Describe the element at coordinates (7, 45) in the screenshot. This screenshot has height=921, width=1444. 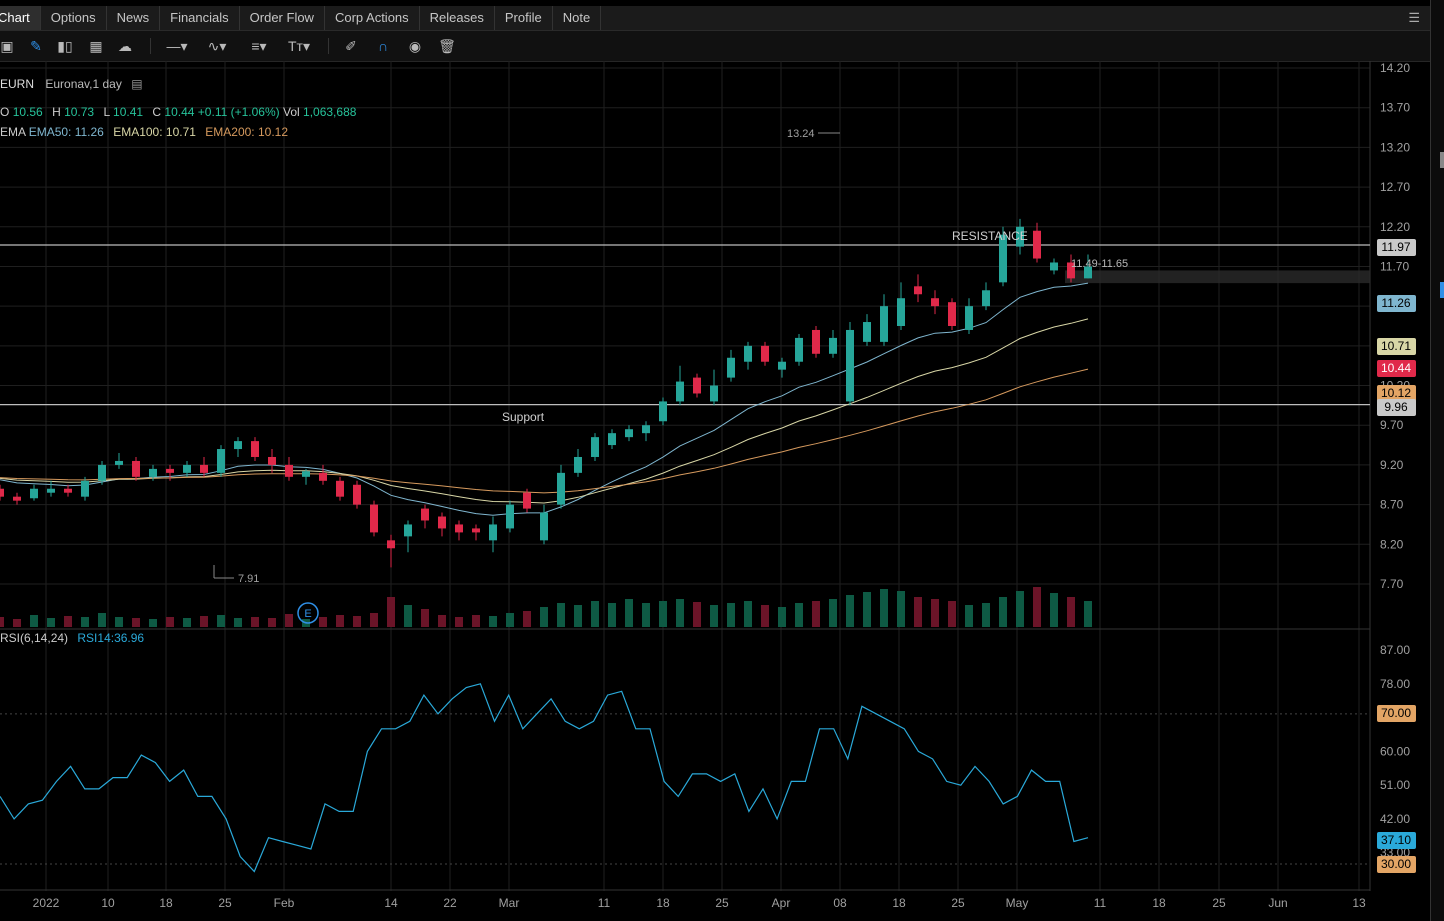
I see `chart-type-icon: ▣` at that location.